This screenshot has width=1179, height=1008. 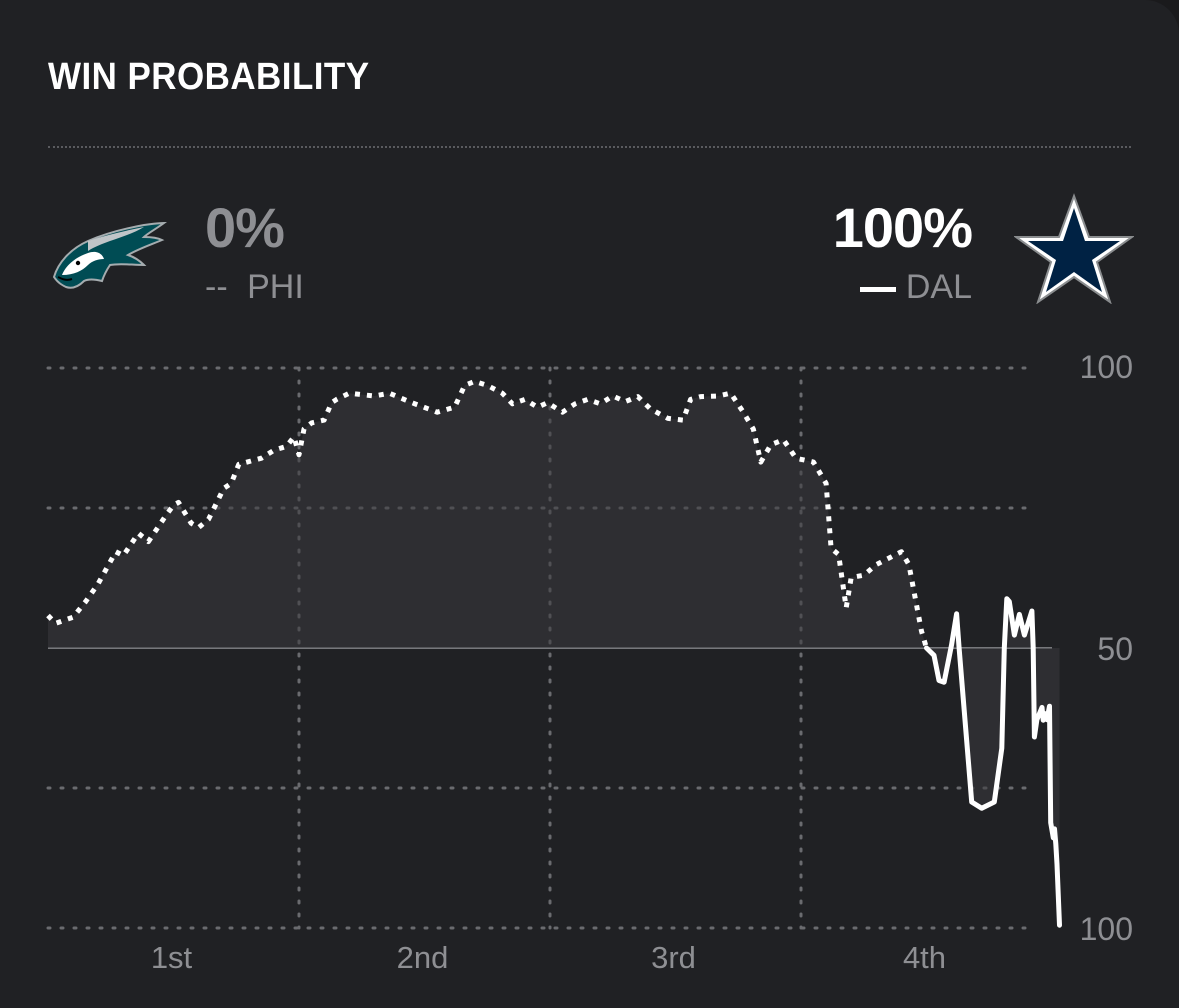 I want to click on title-divider, so click(x=589, y=147).